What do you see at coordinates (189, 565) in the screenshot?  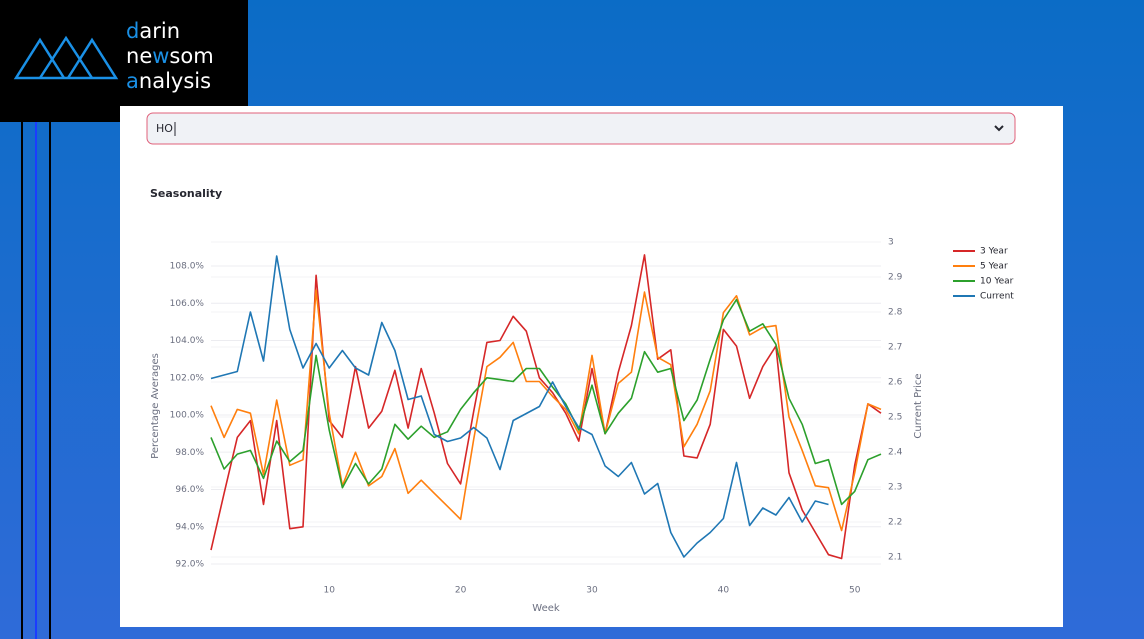 I see `y-tick-label: 92.0%` at bounding box center [189, 565].